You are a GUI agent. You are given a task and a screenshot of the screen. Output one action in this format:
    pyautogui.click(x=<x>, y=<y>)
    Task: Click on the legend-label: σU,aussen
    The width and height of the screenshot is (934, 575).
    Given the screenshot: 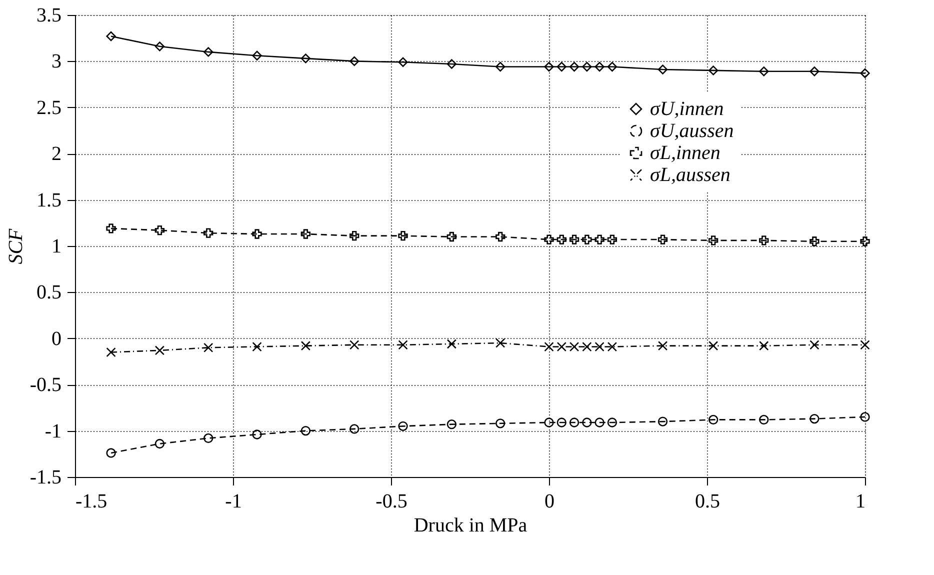 What is the action you would take?
    pyautogui.click(x=692, y=131)
    